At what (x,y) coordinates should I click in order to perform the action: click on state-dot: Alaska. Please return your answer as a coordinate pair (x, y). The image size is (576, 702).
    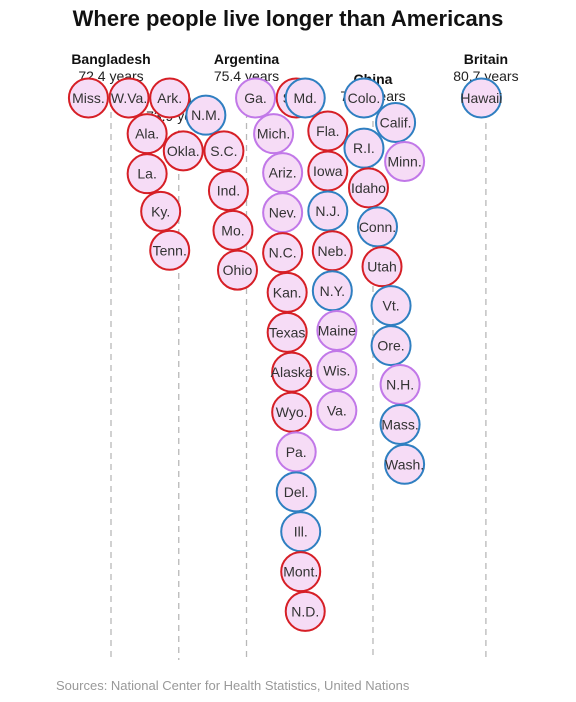
    Looking at the image, I should click on (292, 372).